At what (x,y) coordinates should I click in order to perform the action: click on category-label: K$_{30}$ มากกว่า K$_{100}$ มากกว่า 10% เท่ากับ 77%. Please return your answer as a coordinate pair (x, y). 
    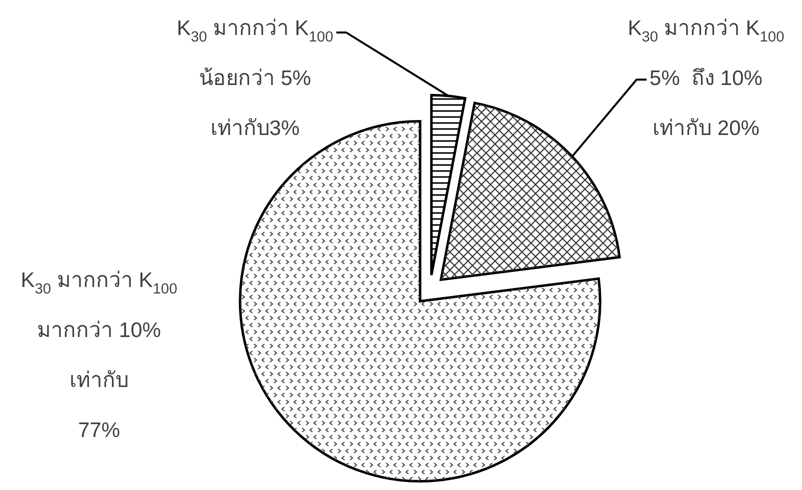
    Looking at the image, I should click on (99, 355).